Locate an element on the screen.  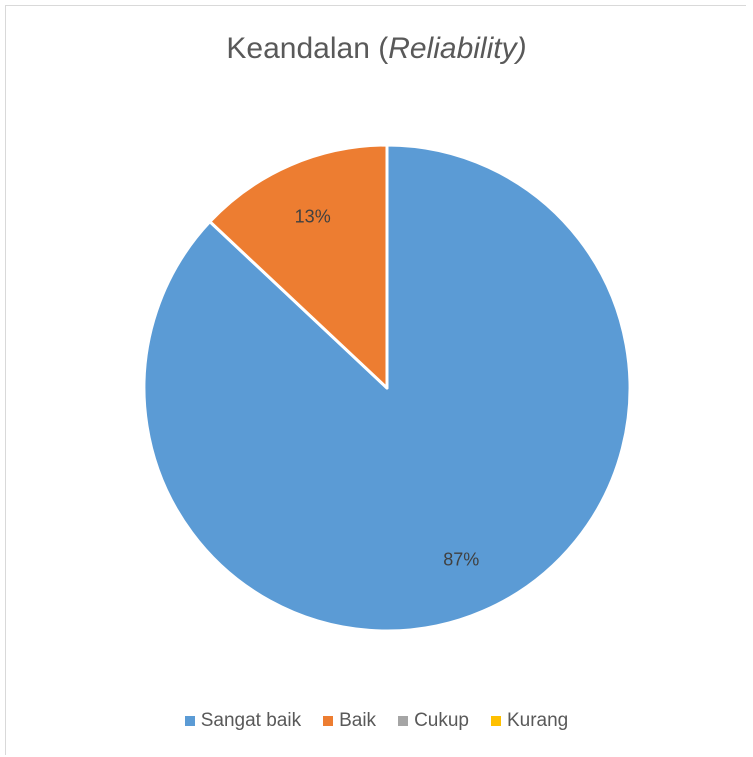
pie-slice-baik is located at coordinates (298, 266).